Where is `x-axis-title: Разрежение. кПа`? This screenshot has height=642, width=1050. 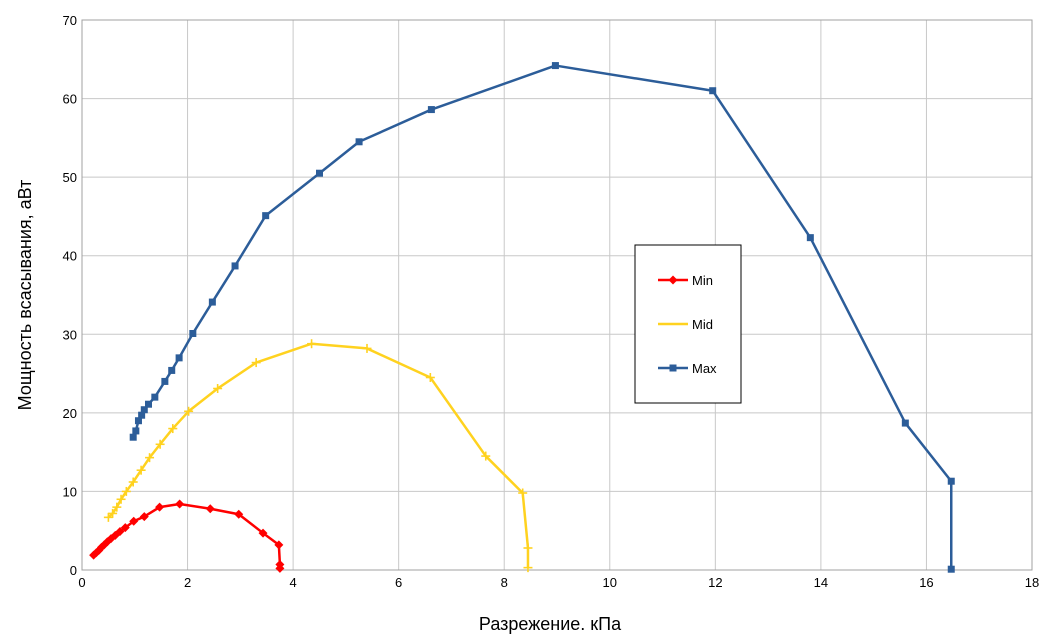 x-axis-title: Разрежение. кПа is located at coordinates (550, 624).